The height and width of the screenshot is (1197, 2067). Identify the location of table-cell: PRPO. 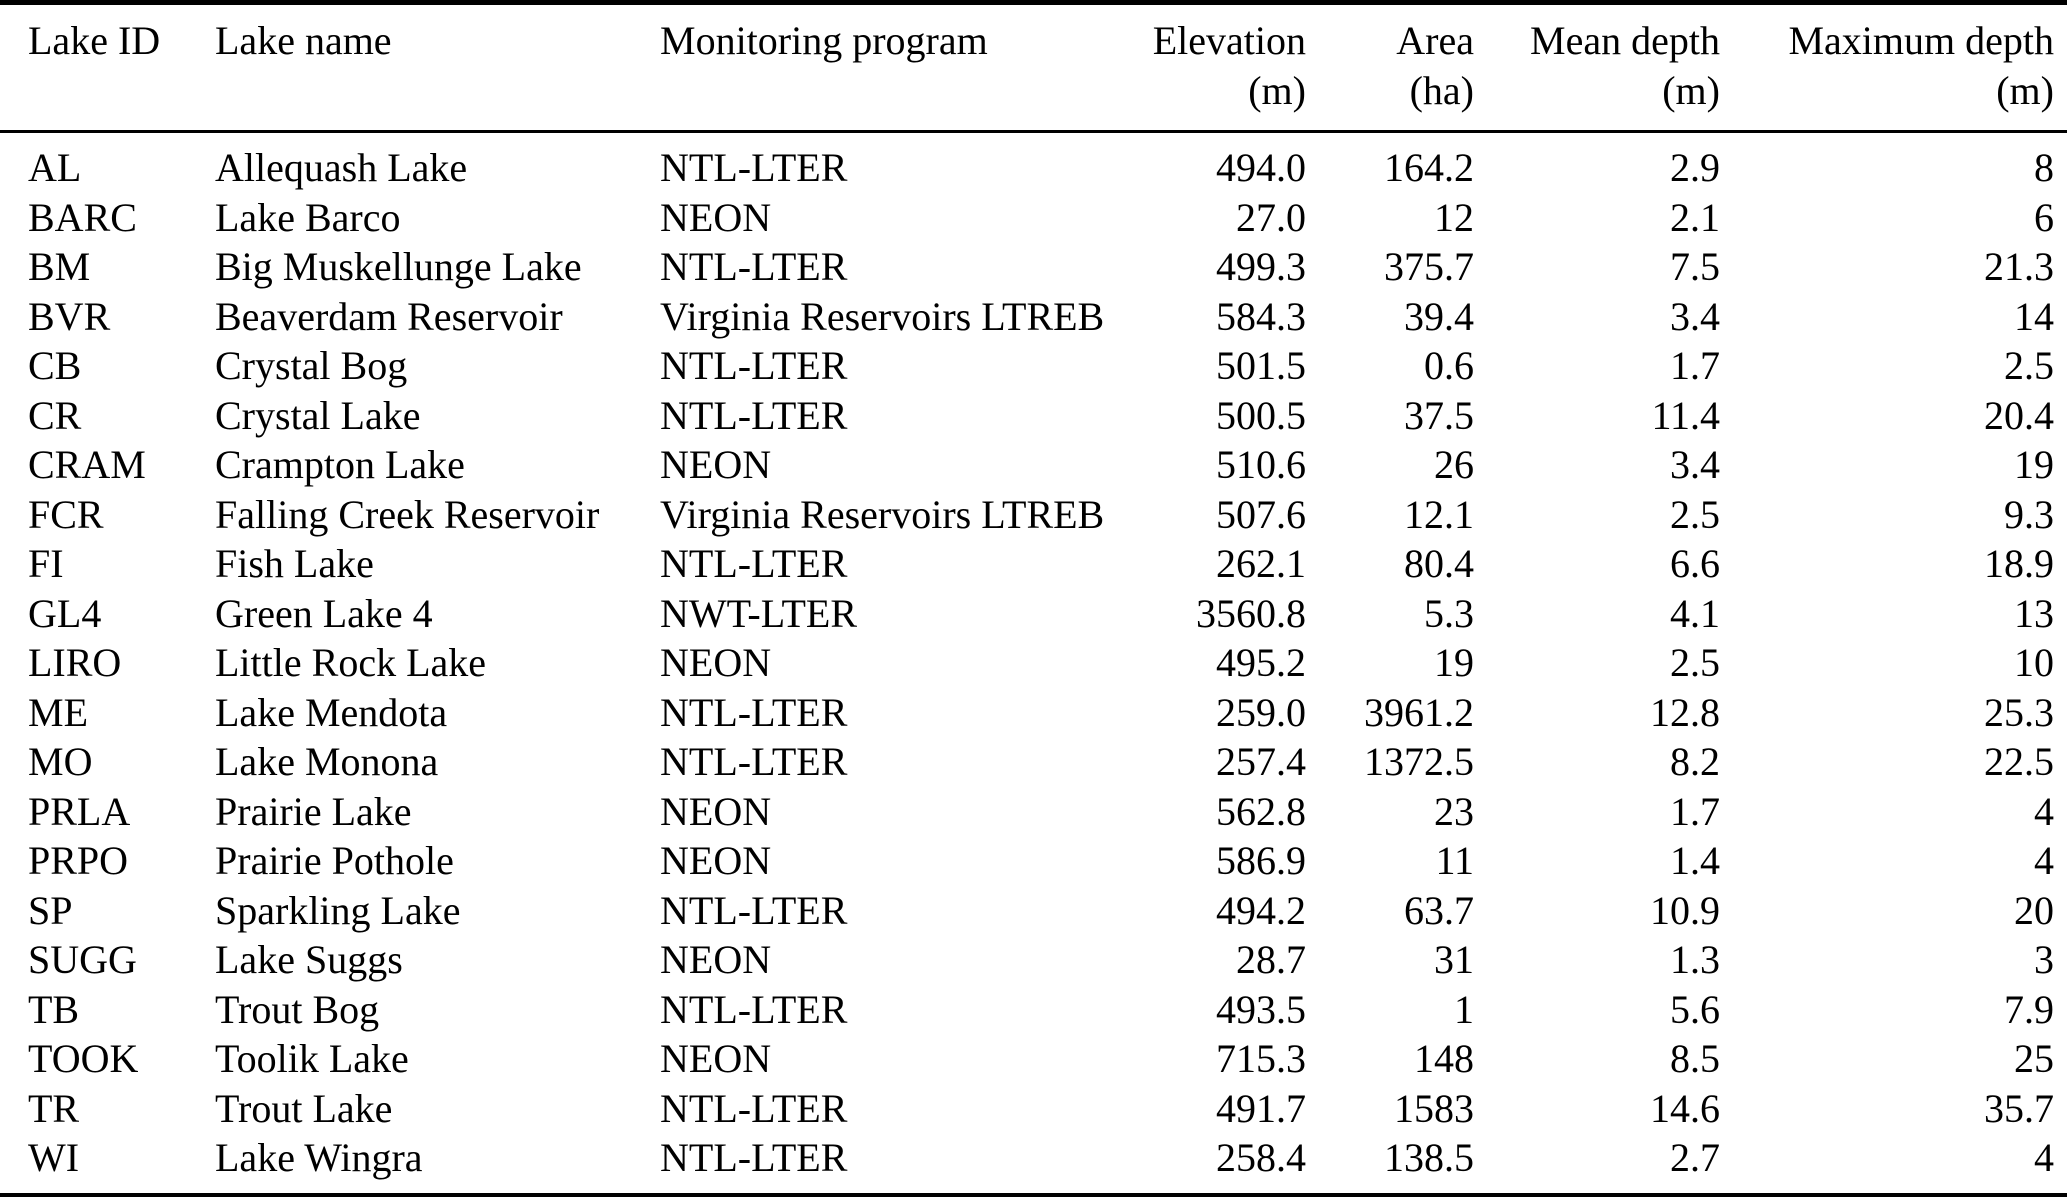
(78, 860).